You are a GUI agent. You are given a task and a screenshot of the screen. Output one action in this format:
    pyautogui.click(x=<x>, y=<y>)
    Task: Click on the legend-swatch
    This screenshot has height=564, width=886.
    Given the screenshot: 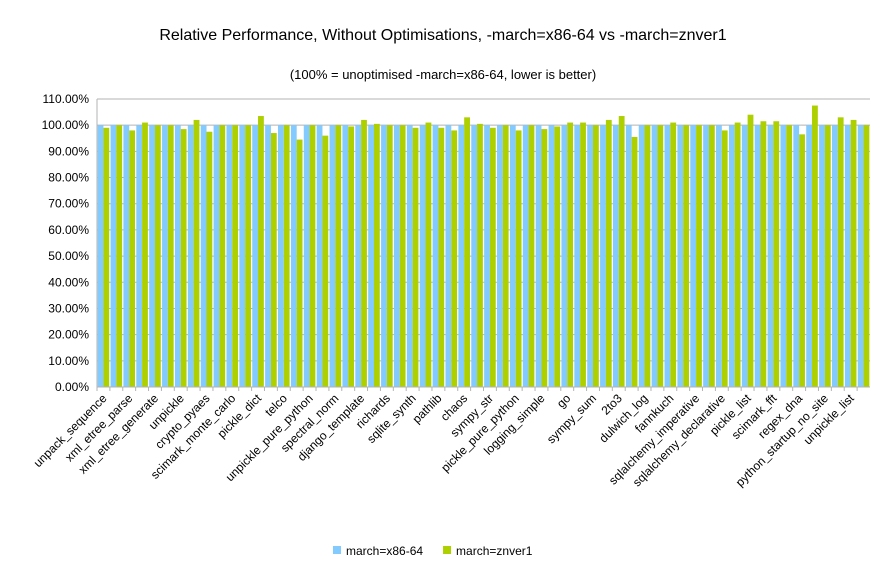 What is the action you would take?
    pyautogui.click(x=447, y=550)
    